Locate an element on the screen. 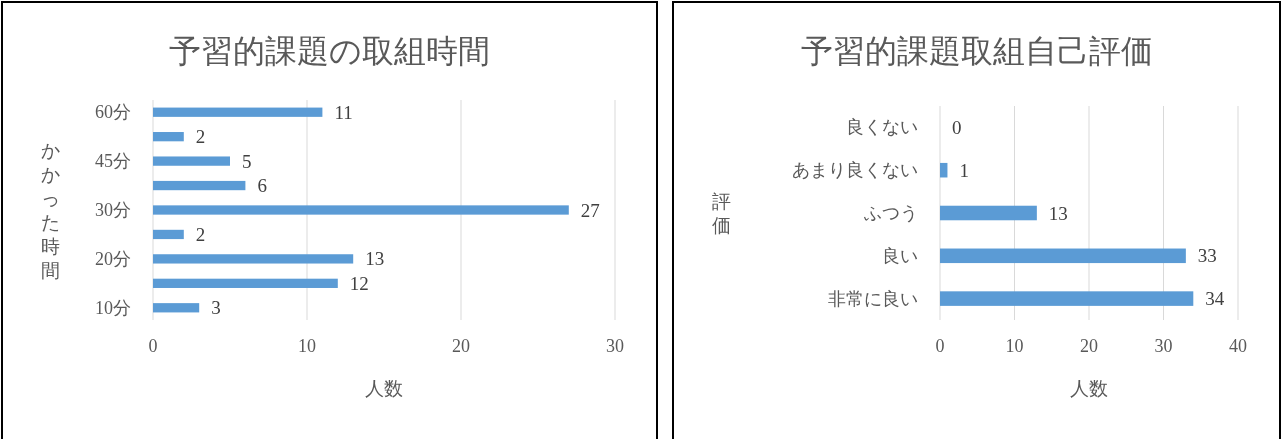 The image size is (1282, 439). y-tick-label: 45分 is located at coordinates (113, 161).